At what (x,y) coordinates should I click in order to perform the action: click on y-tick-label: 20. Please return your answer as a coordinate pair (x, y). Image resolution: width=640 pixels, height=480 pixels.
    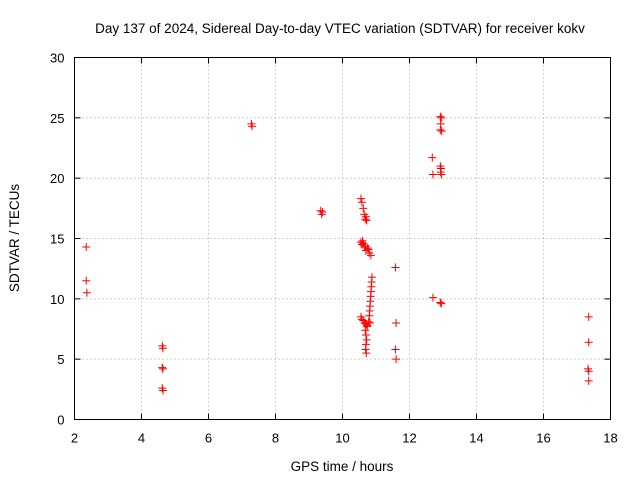
    Looking at the image, I should click on (57, 178).